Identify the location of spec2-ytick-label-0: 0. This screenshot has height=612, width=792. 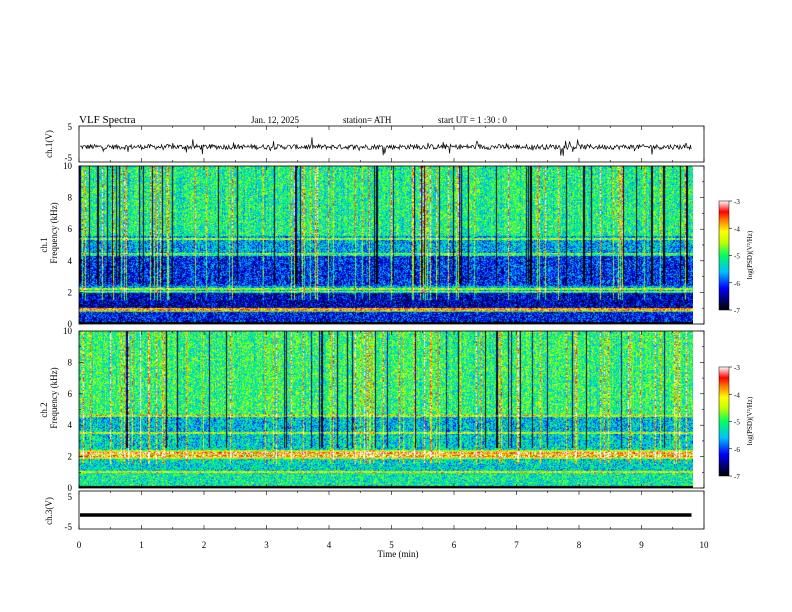
(70, 488).